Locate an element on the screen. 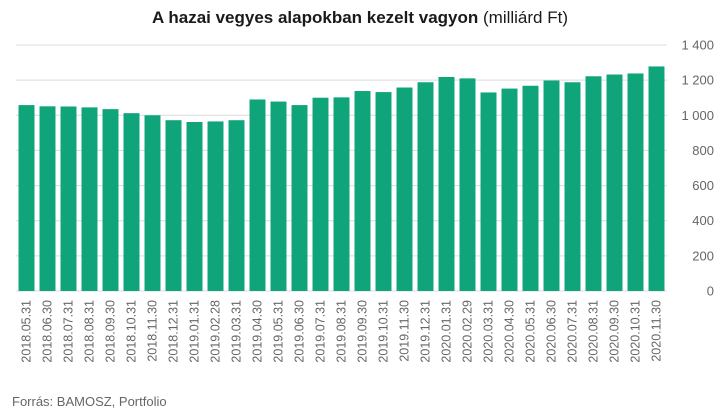  x-tick-label: 2020.03.31 is located at coordinates (489, 331).